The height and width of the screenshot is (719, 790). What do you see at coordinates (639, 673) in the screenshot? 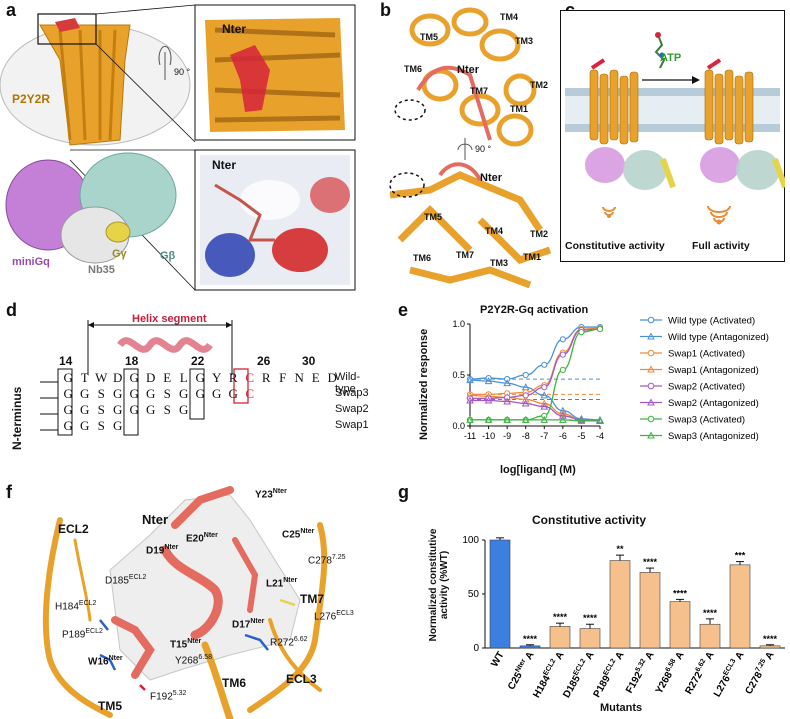
I see `g-category-label: F1925.32 A` at bounding box center [639, 673].